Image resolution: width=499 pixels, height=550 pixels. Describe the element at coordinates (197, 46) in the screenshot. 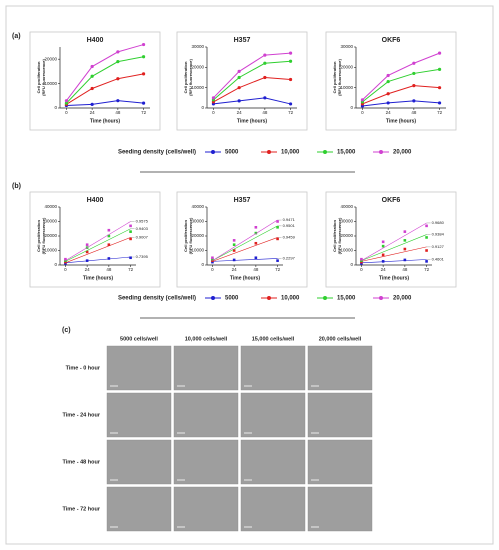

I see `y-tick-label: 30000` at that location.